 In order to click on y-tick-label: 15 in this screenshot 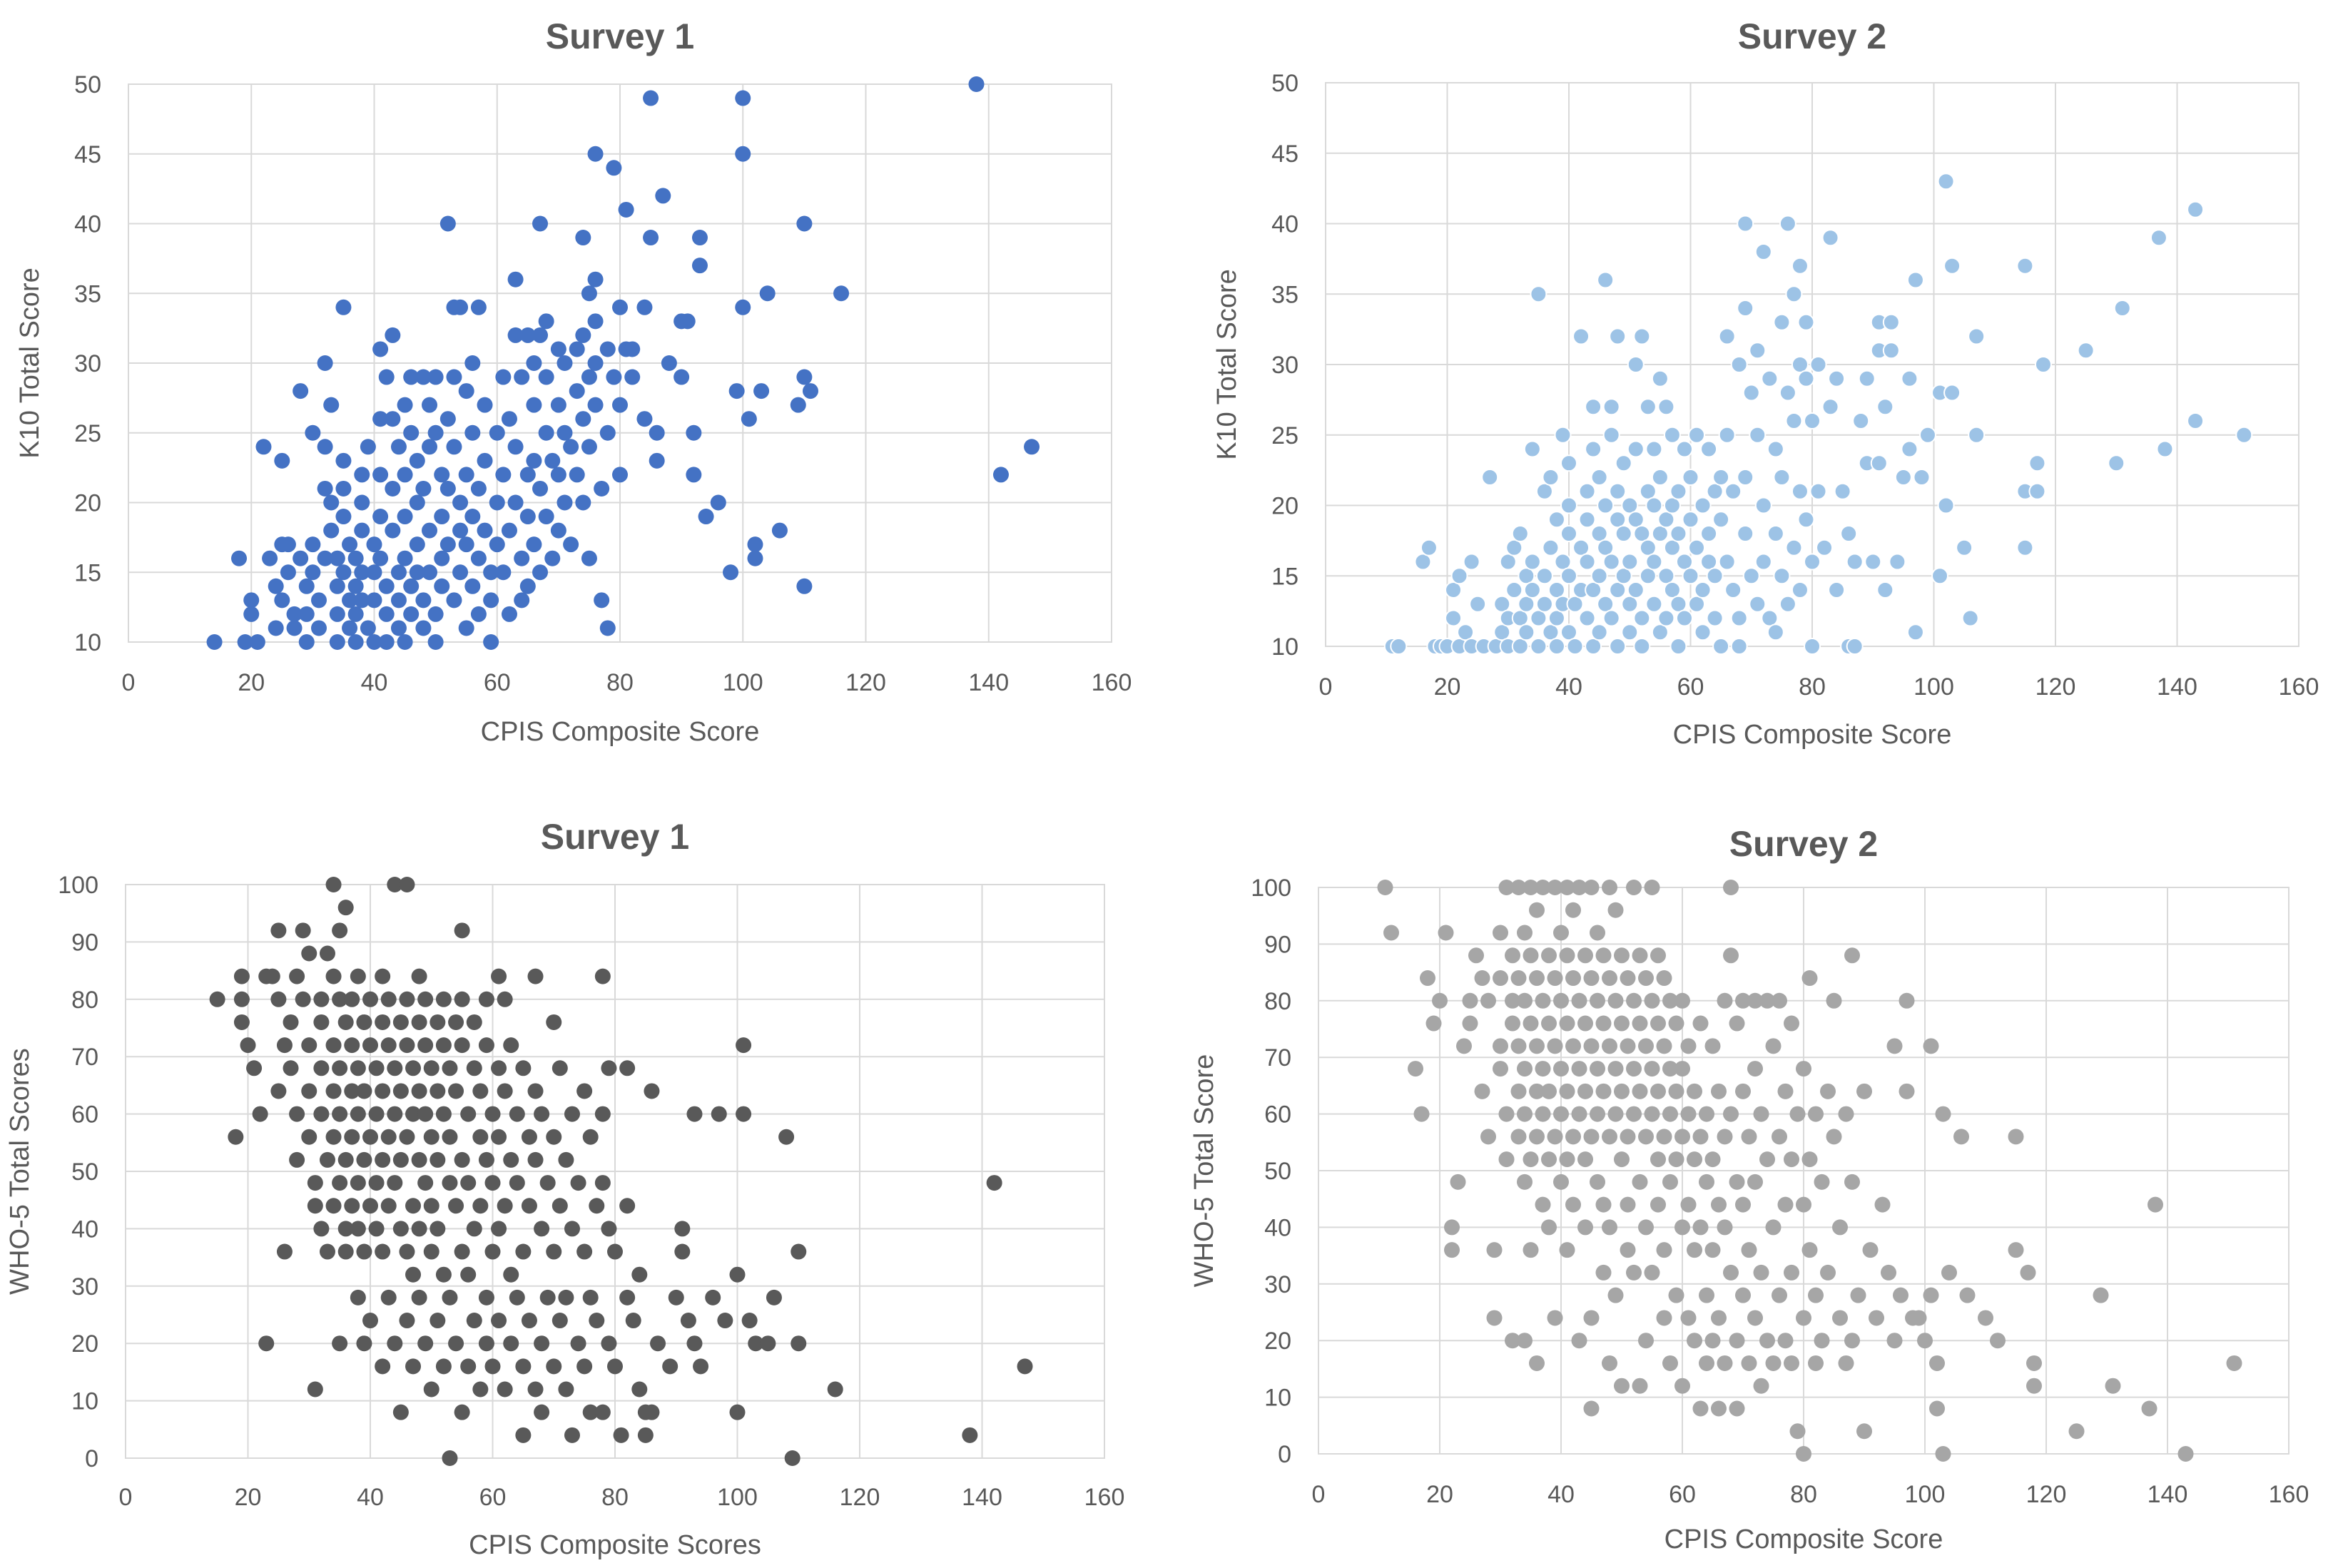, I will do `click(87, 572)`.